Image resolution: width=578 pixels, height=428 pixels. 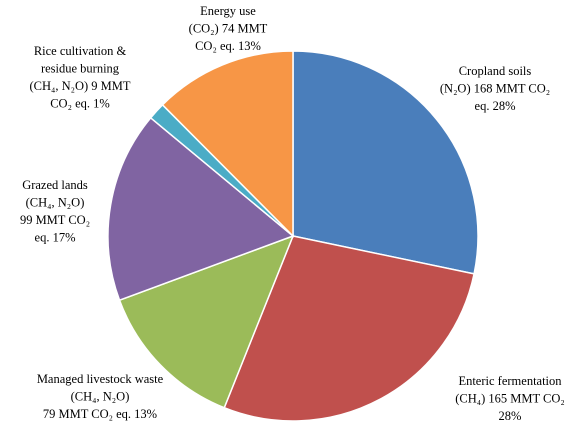 What do you see at coordinates (100, 414) in the screenshot?
I see `slice-label: 79 MMT CO₂ eq. 13%` at bounding box center [100, 414].